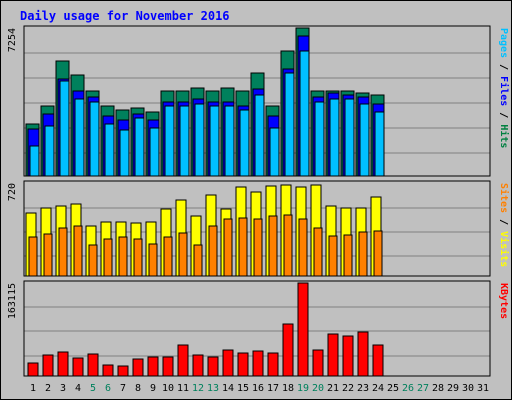 This screenshot has width=512, height=400. I want to click on x-tick-label-23: 23, so click(363, 388).